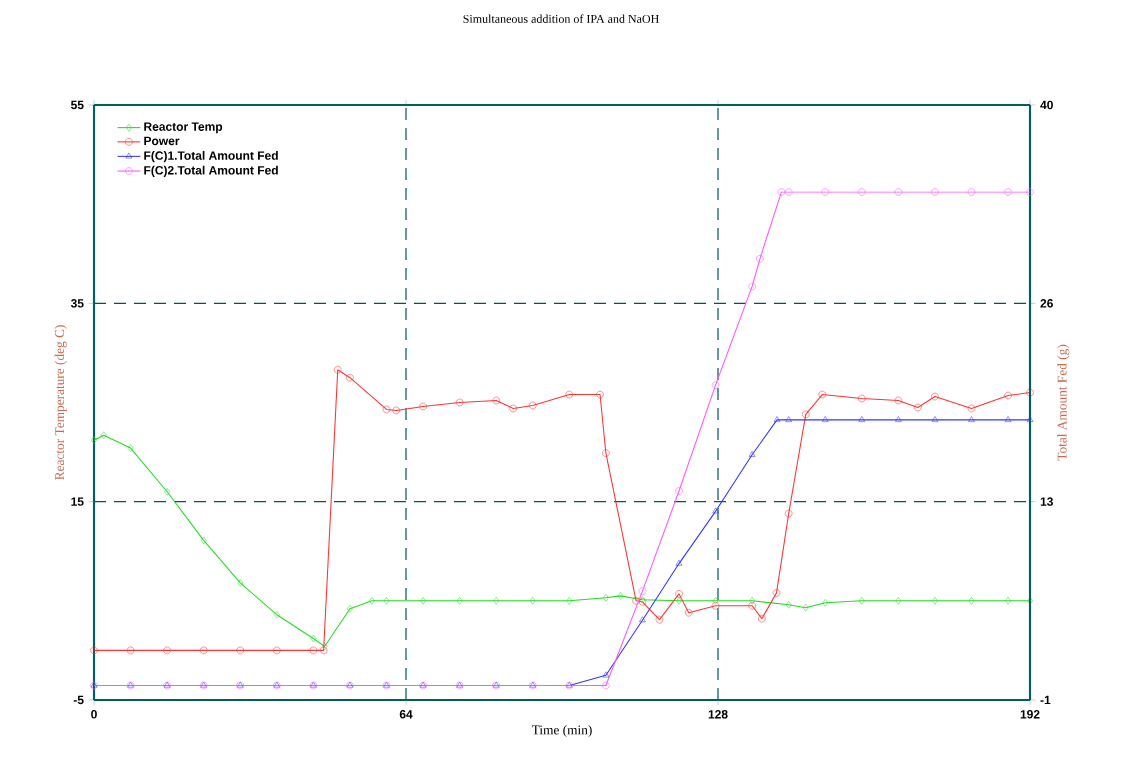 The image size is (1122, 767). Describe the element at coordinates (211, 171) in the screenshot. I see `legend-label: F(C)2.Total Amount Fed` at that location.